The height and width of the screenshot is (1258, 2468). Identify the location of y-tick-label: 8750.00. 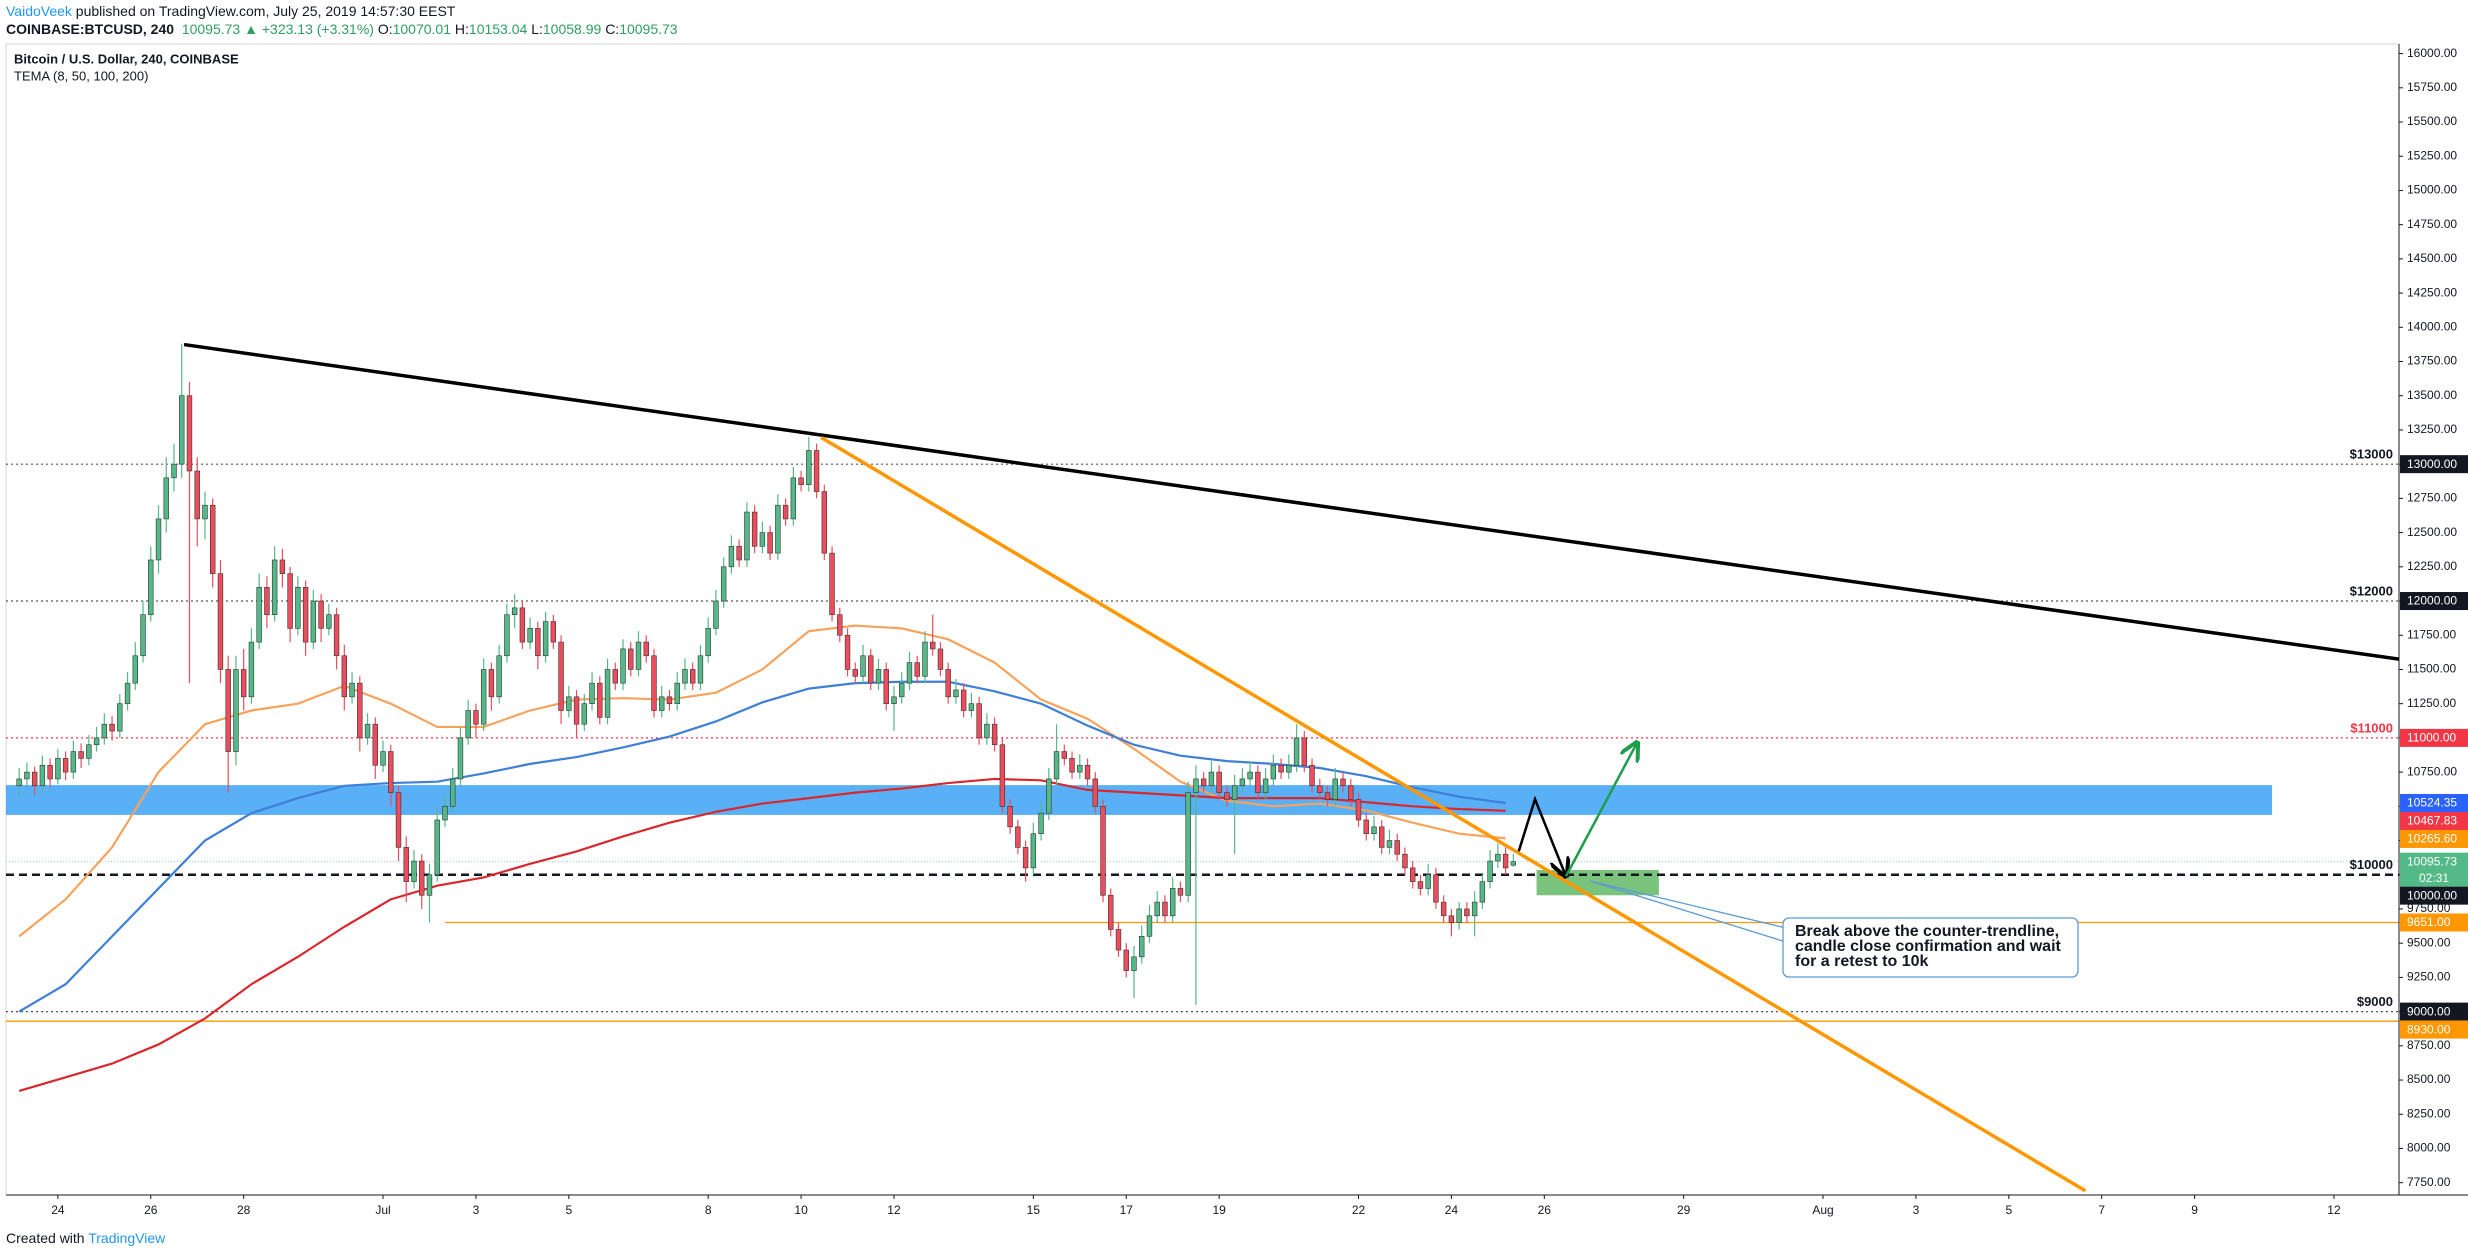
(2429, 1045).